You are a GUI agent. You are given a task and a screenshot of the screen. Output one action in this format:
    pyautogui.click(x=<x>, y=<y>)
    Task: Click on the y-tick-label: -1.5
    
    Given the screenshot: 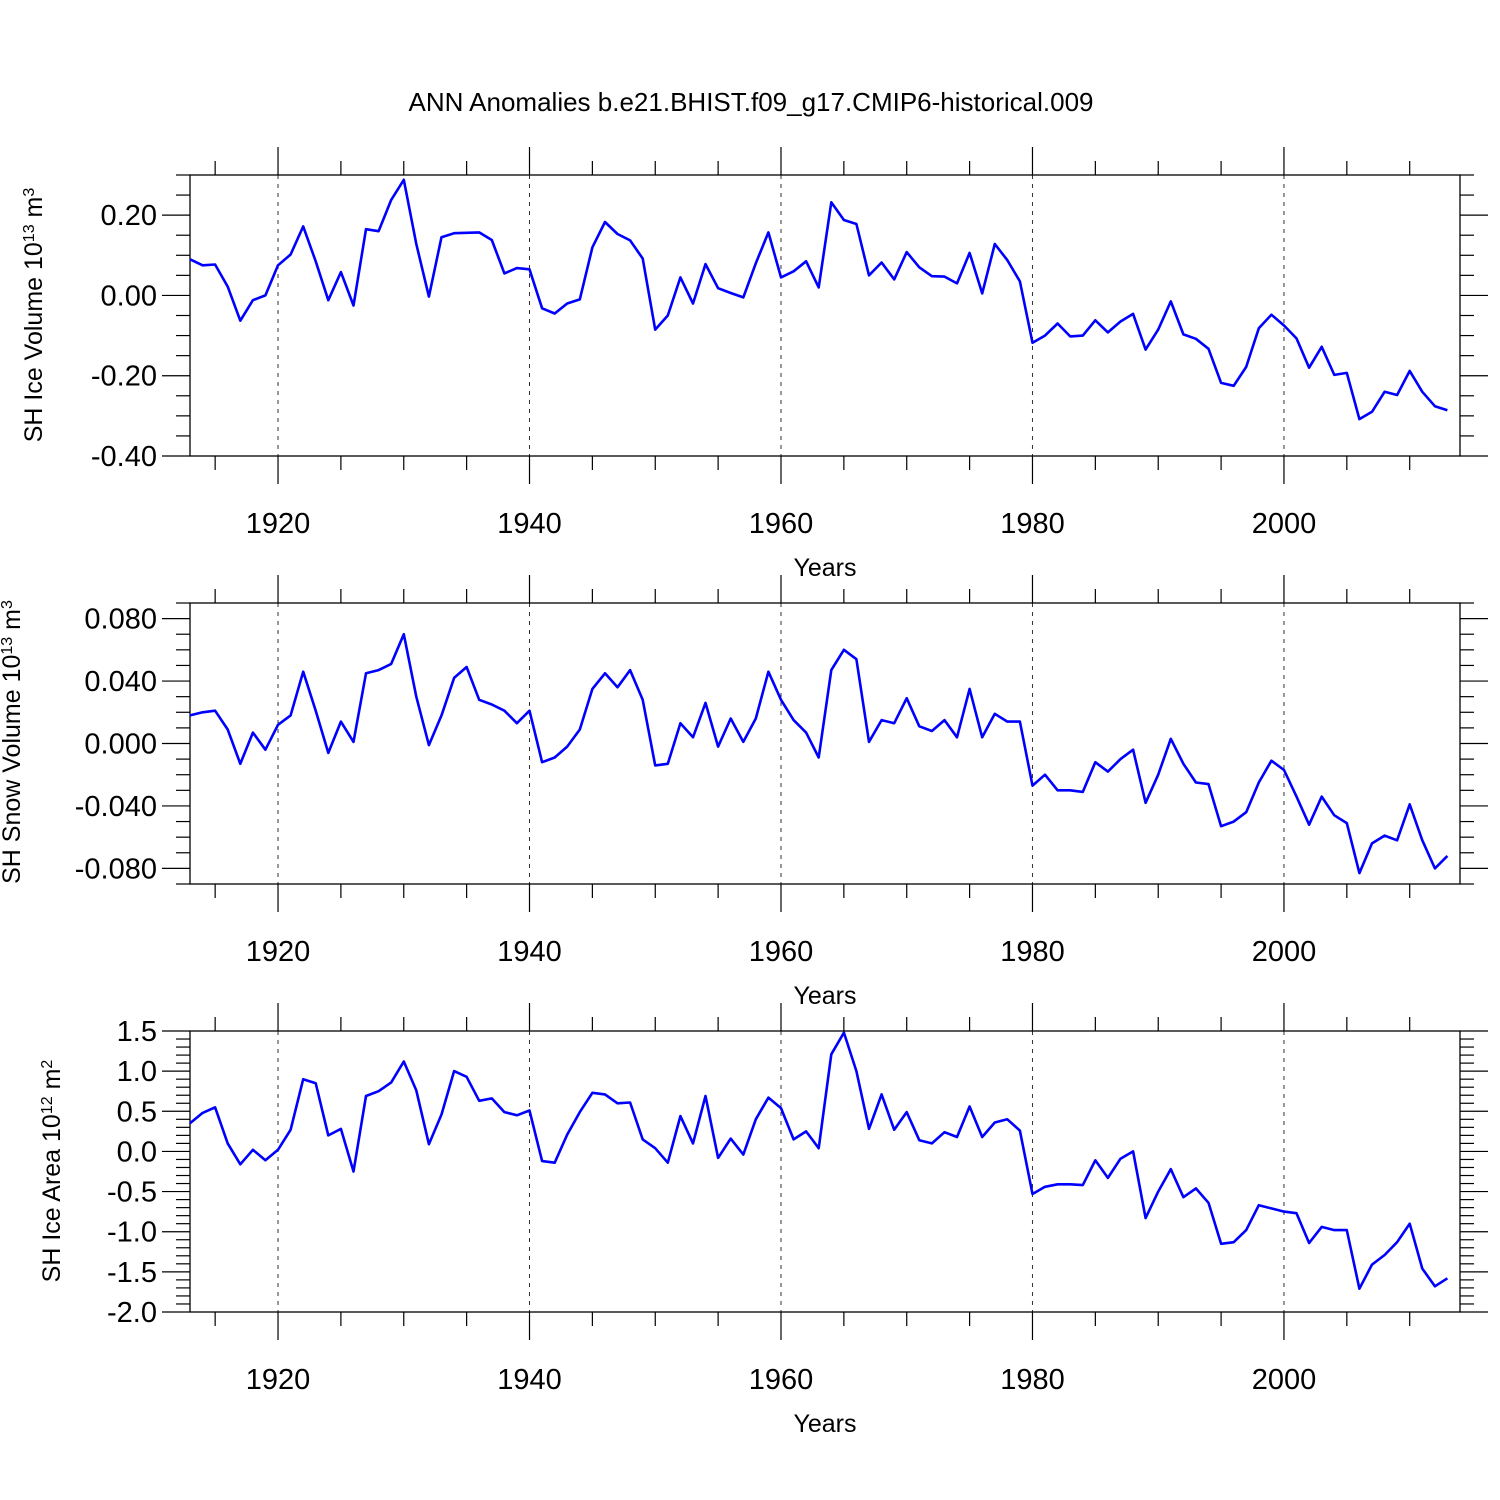 What is the action you would take?
    pyautogui.click(x=132, y=1273)
    